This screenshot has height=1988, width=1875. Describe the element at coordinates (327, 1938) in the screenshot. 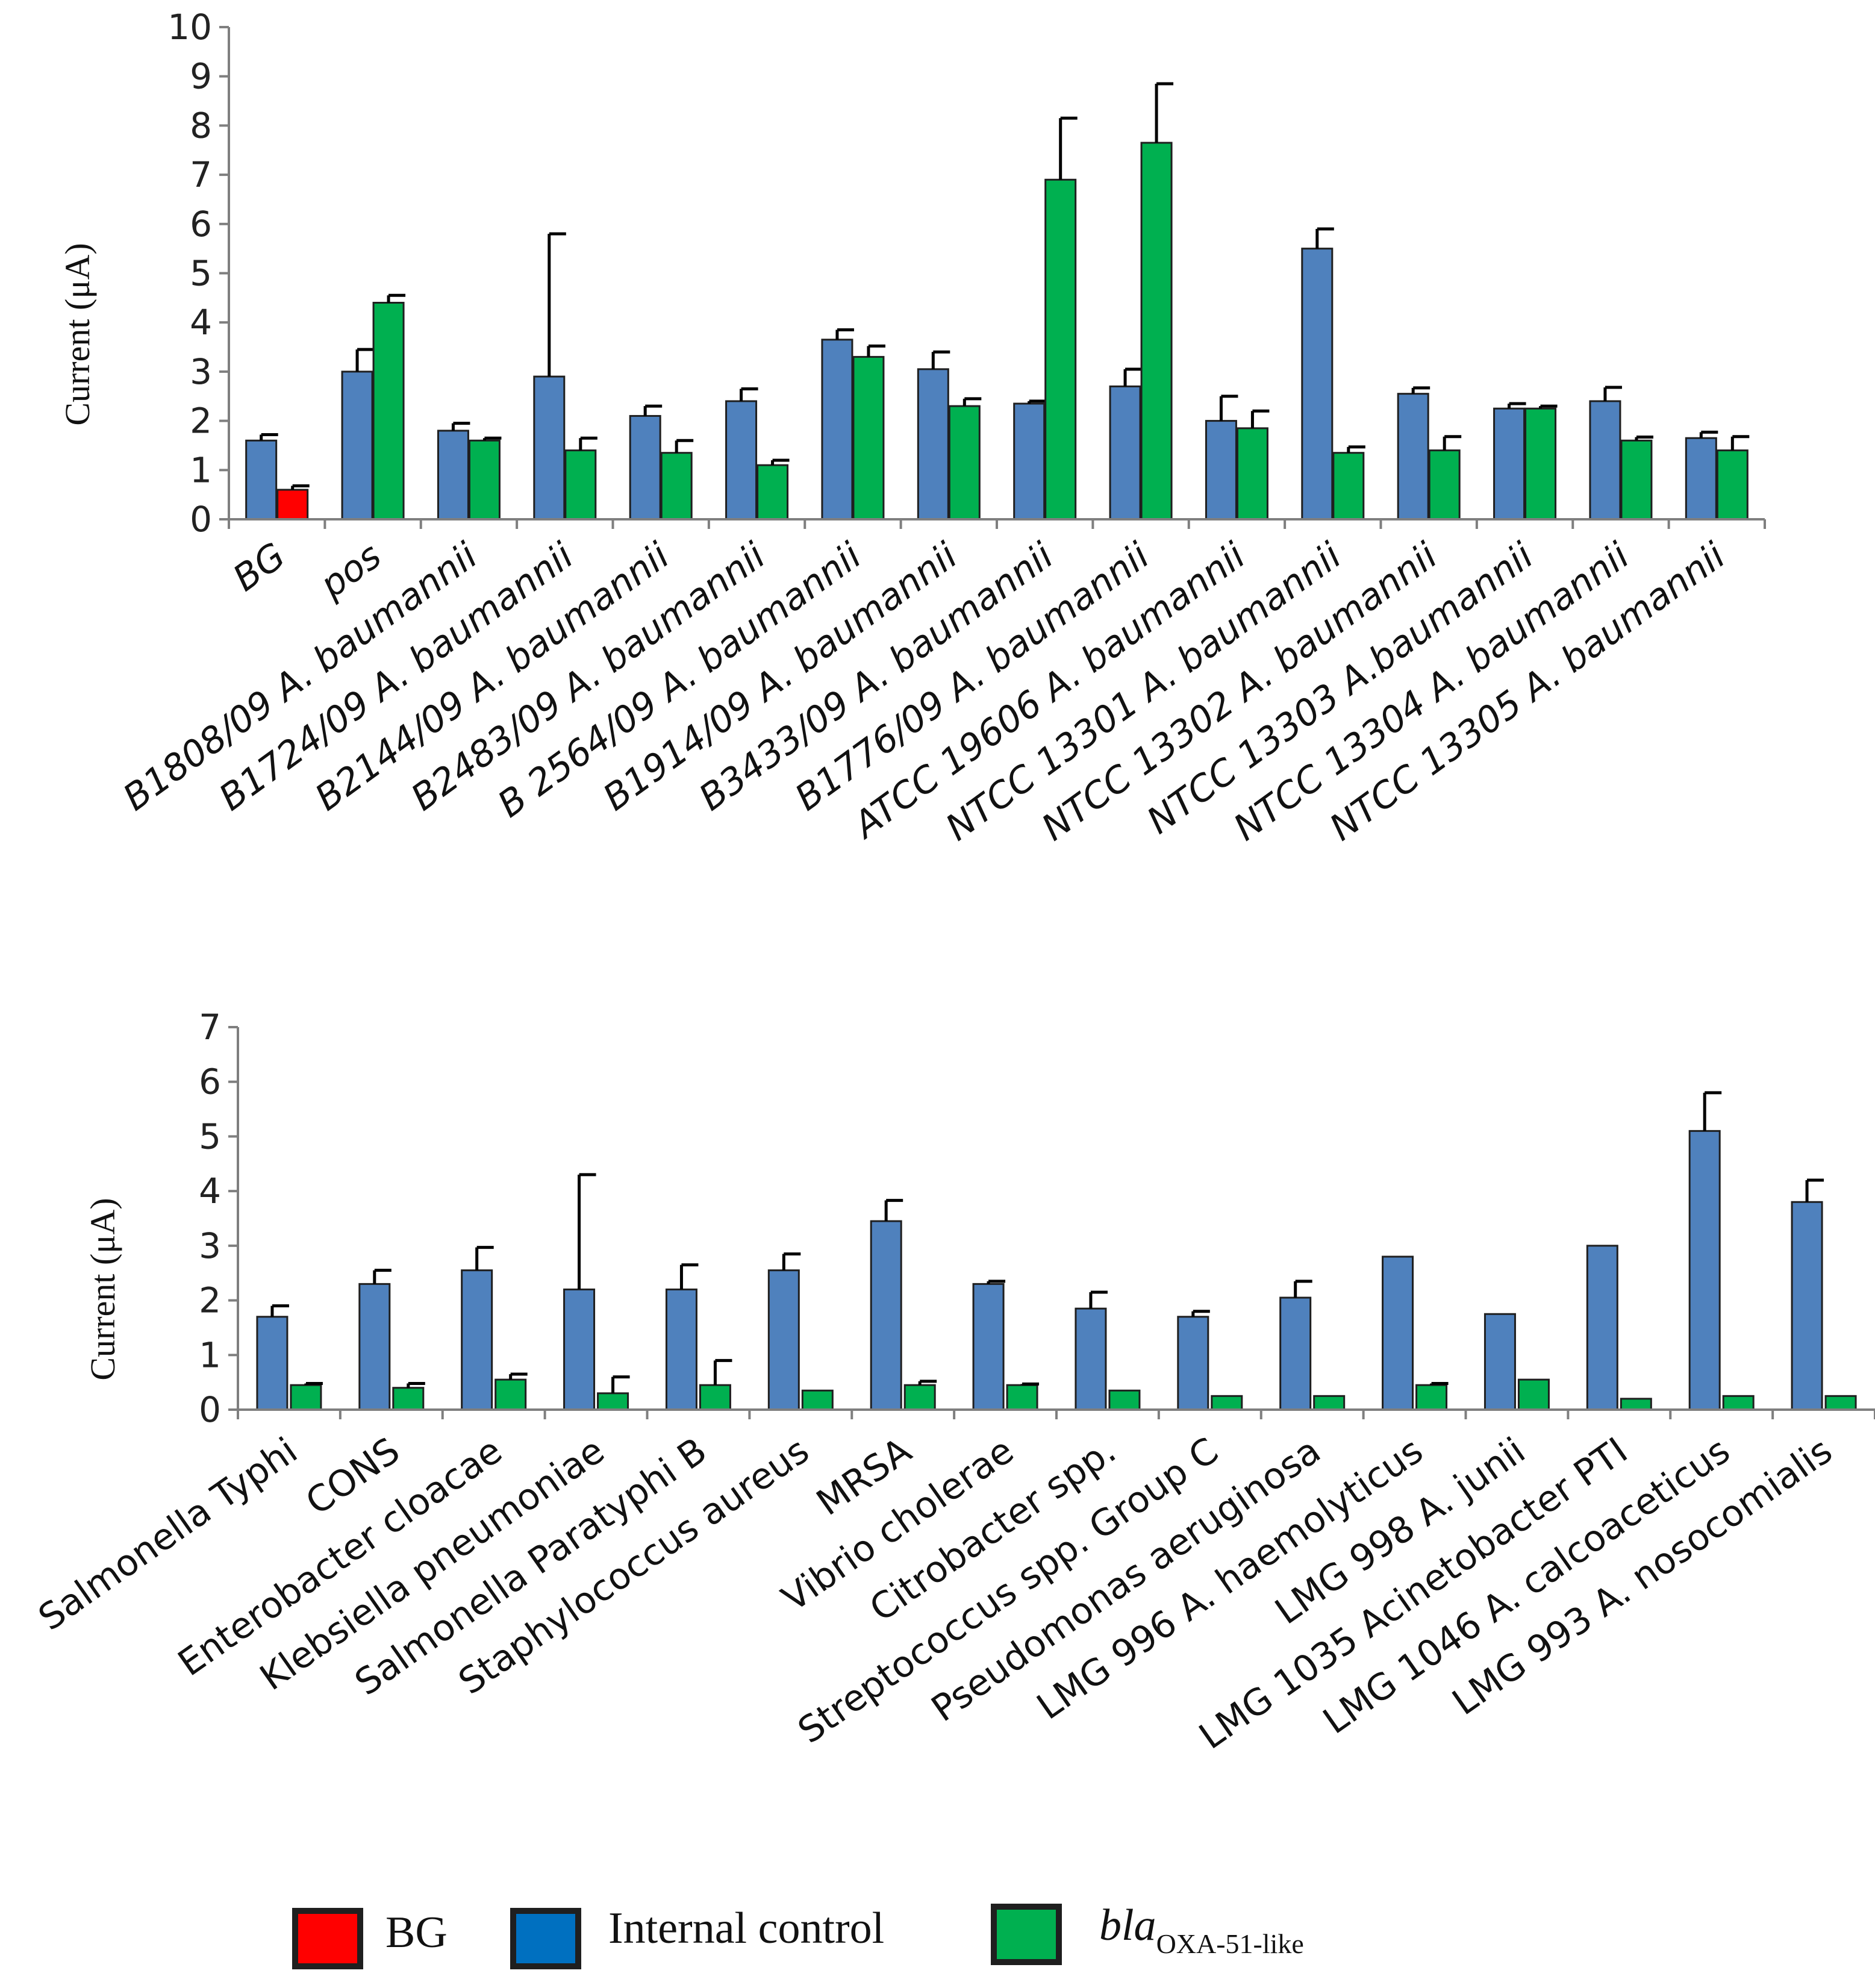

I see `legend-swatch-bg` at that location.